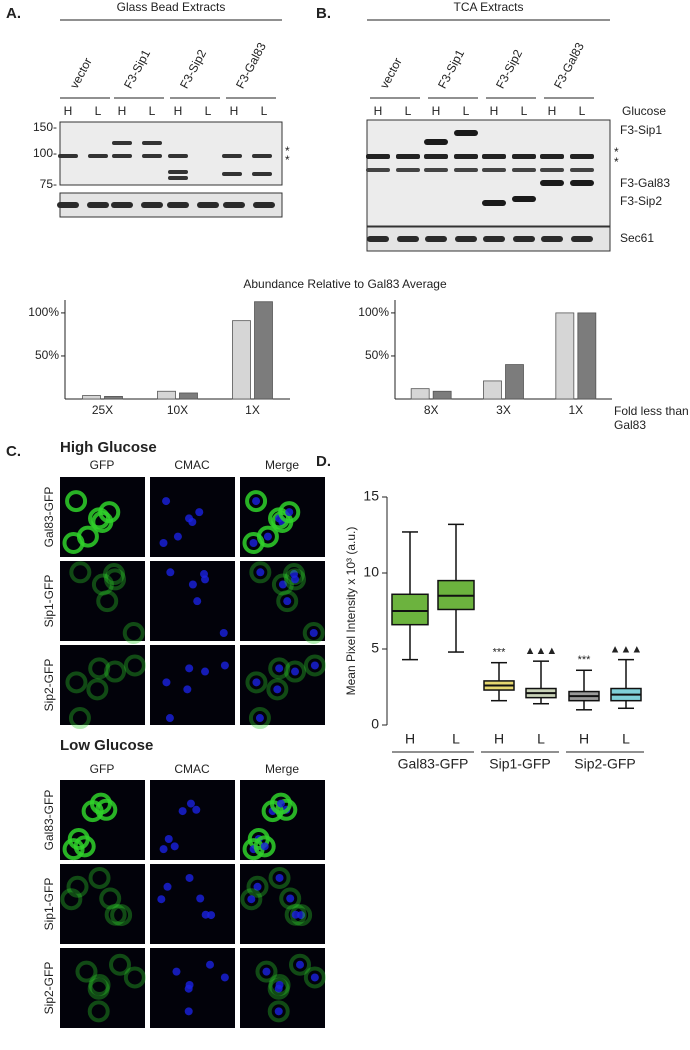  What do you see at coordinates (193, 69) in the screenshot?
I see `lane-label: F3-Sip2` at bounding box center [193, 69].